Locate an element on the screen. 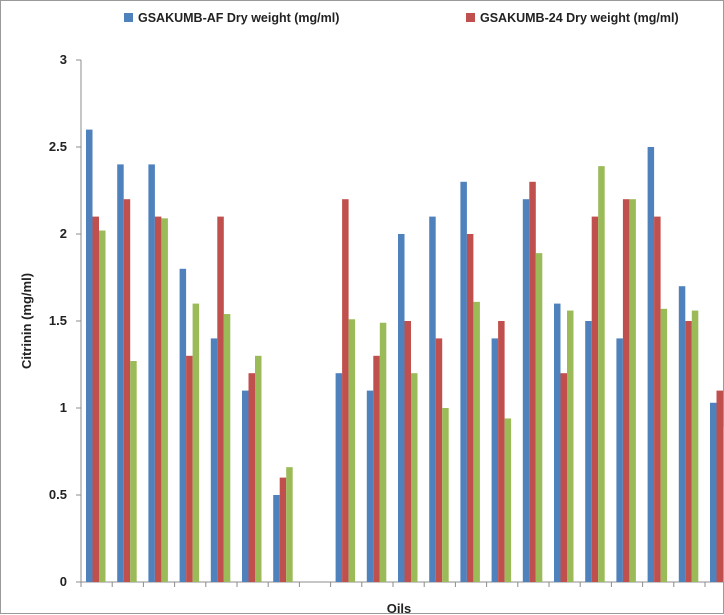 The width and height of the screenshot is (724, 615). y-tick-label: 2 is located at coordinates (63, 233).